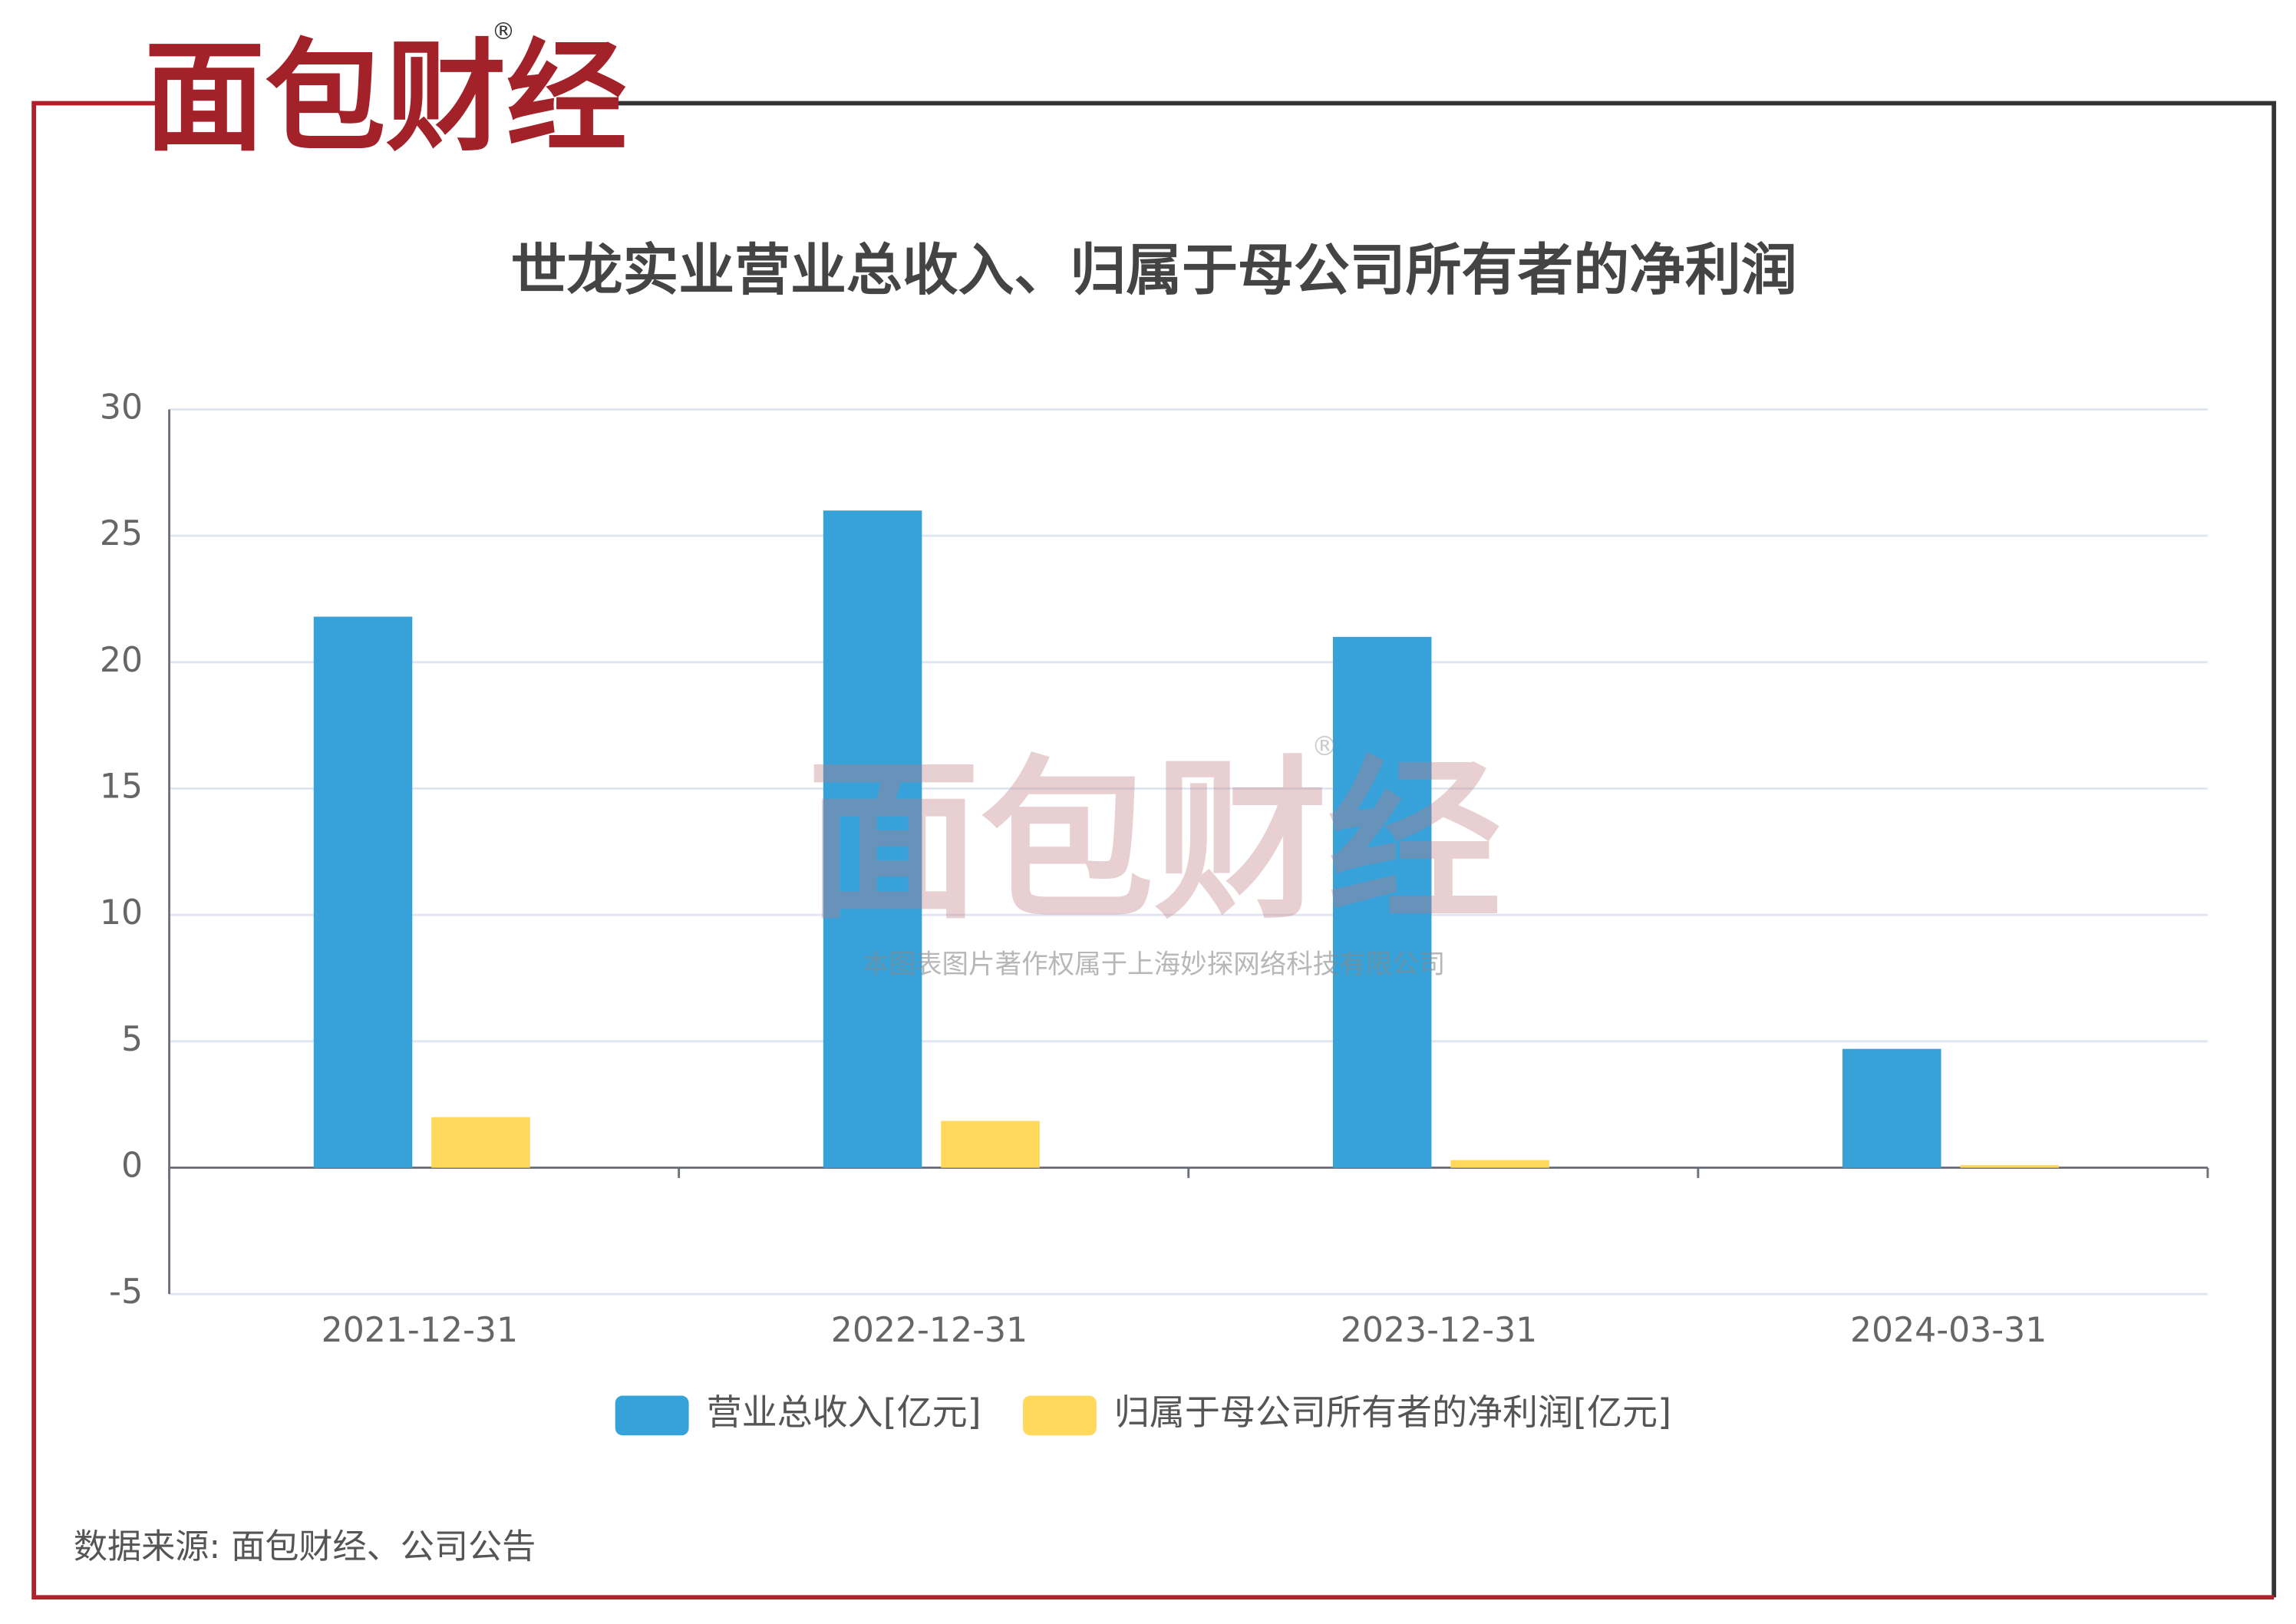 Image resolution: width=2296 pixels, height=1624 pixels. What do you see at coordinates (126, 1292) in the screenshot?
I see `y-tick-label: -5` at bounding box center [126, 1292].